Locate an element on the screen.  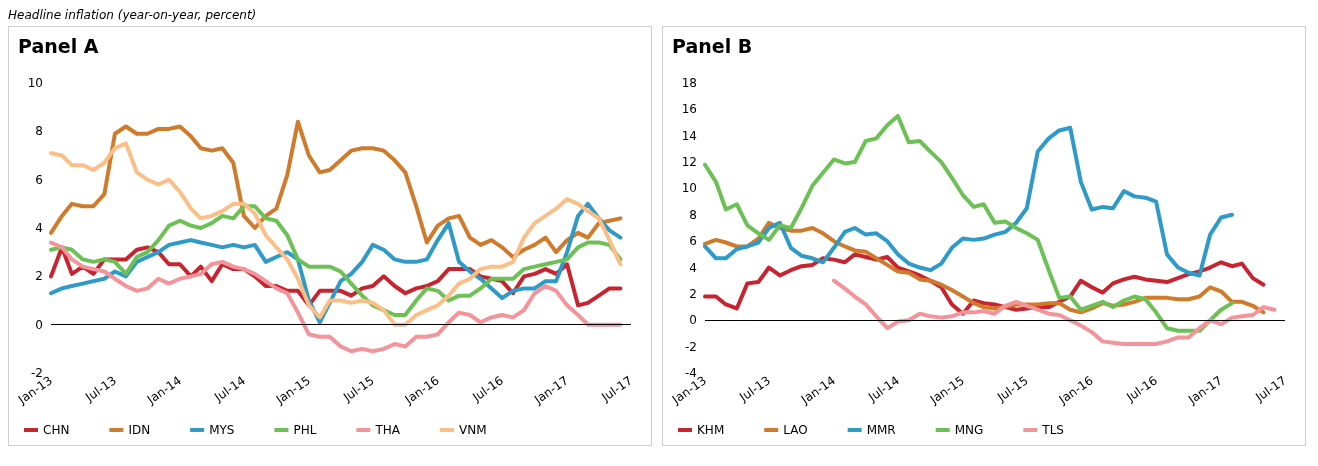
legend-label: CHN is located at coordinates (56, 430).